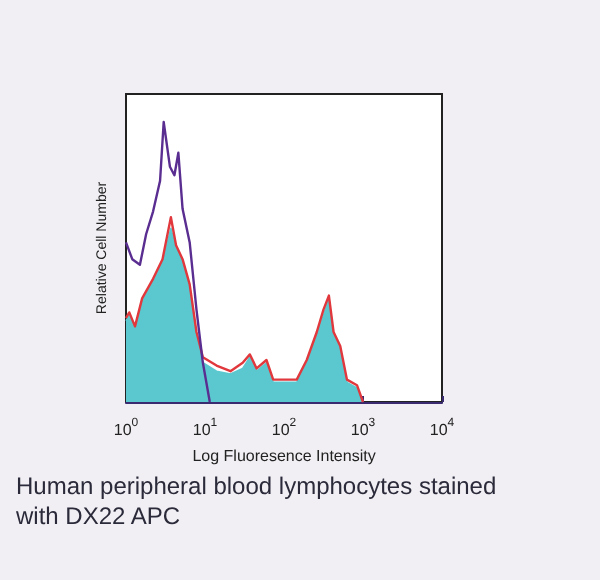 This screenshot has width=600, height=580. Describe the element at coordinates (284, 455) in the screenshot. I see `x-axis-title: Log Fluoresence Intensity` at that location.